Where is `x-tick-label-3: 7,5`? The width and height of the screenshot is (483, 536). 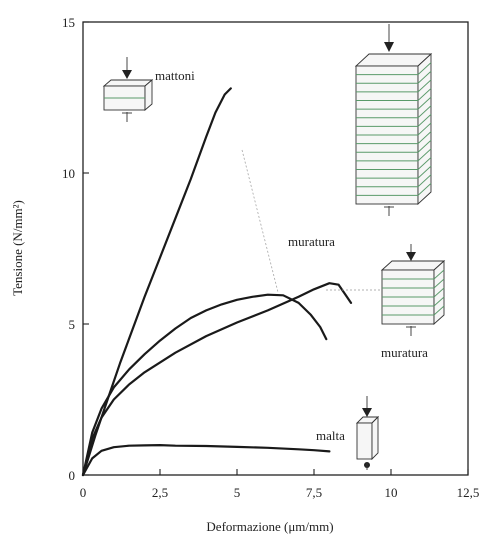 x-tick-label-3: 7,5 is located at coordinates (314, 492).